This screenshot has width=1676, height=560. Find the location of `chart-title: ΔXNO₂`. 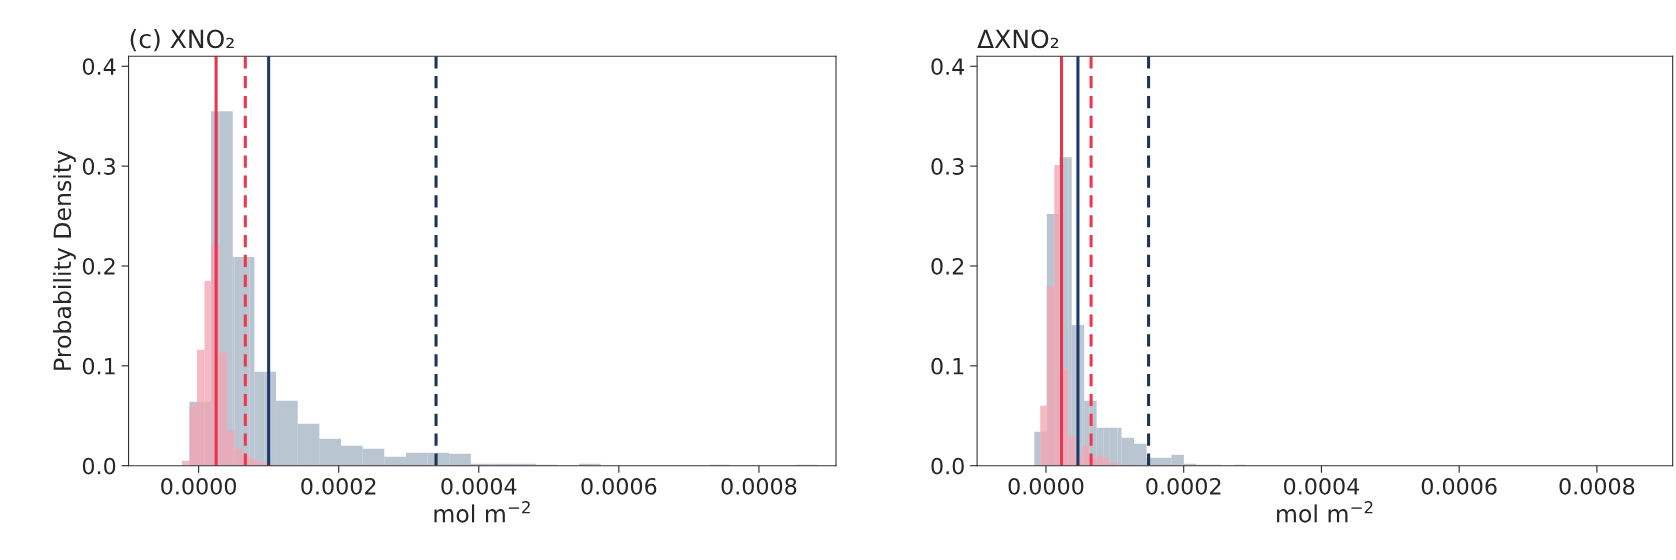

chart-title: ΔXNO₂ is located at coordinates (1018, 39).